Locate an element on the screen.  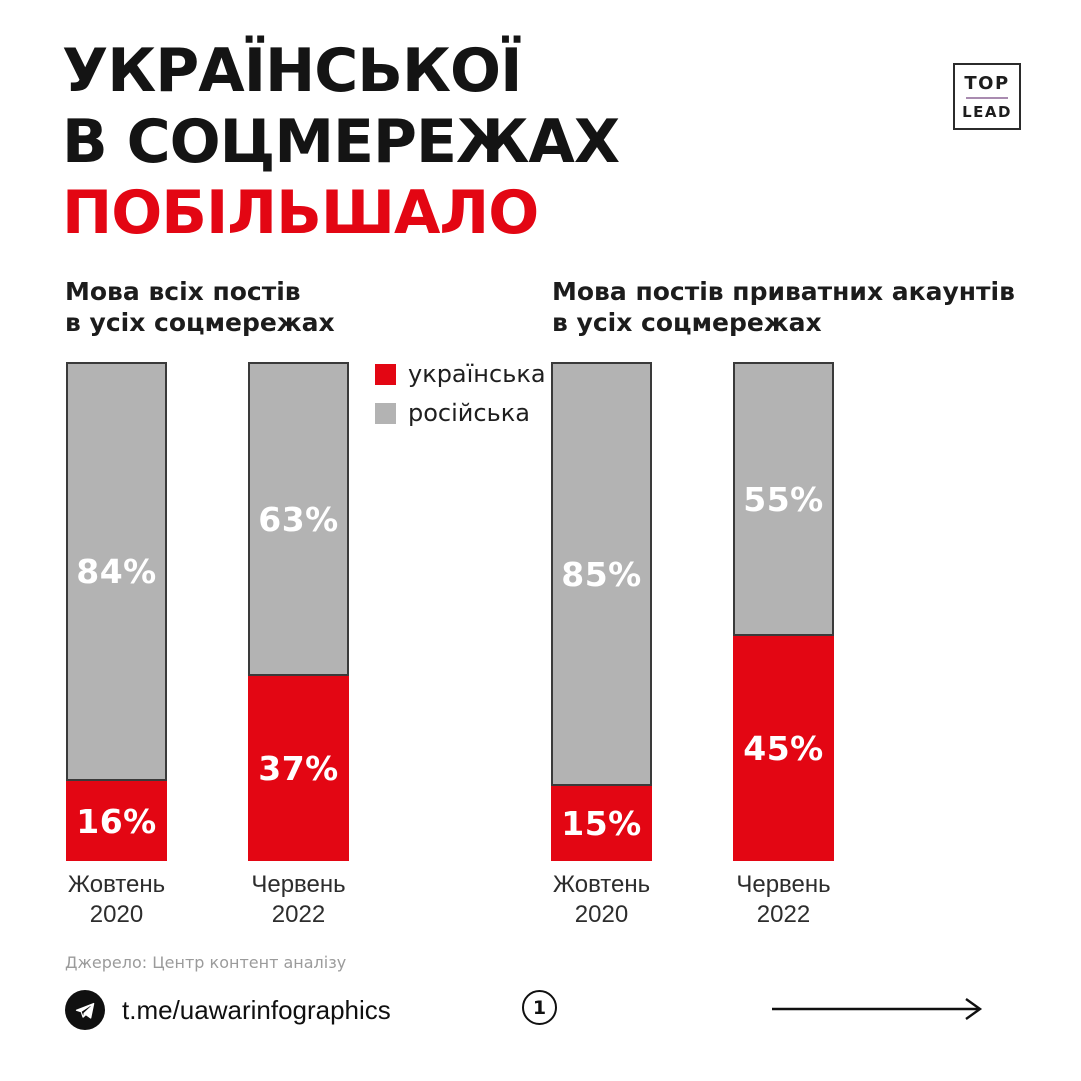
bar-value-label: 85% is located at coordinates (601, 574).